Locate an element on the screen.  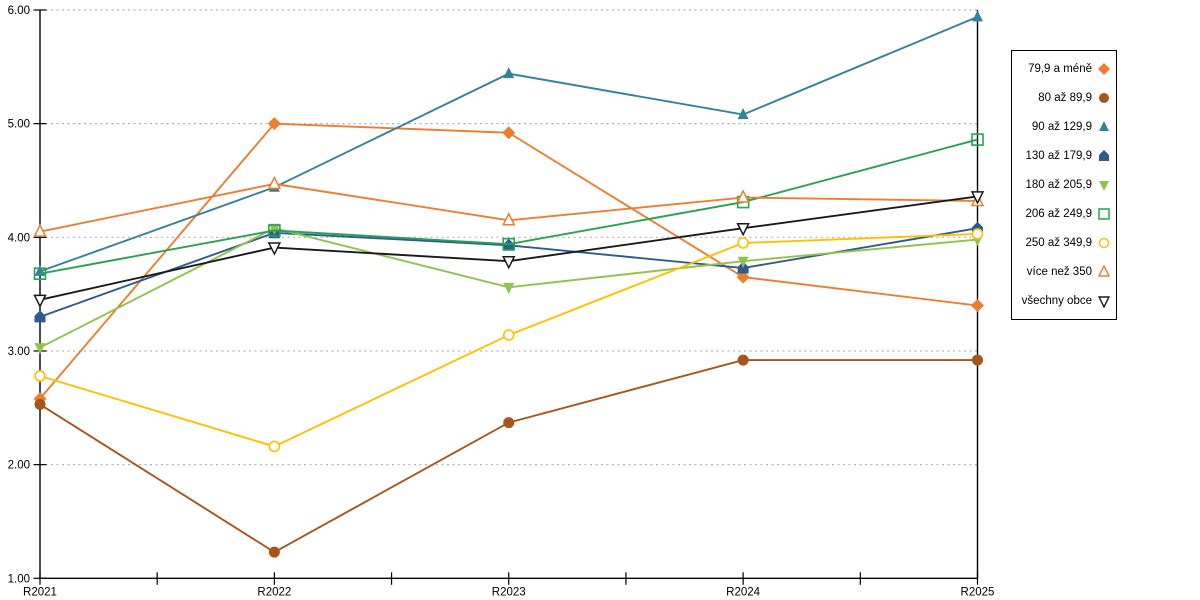
x-axis-label: R2024 is located at coordinates (743, 592).